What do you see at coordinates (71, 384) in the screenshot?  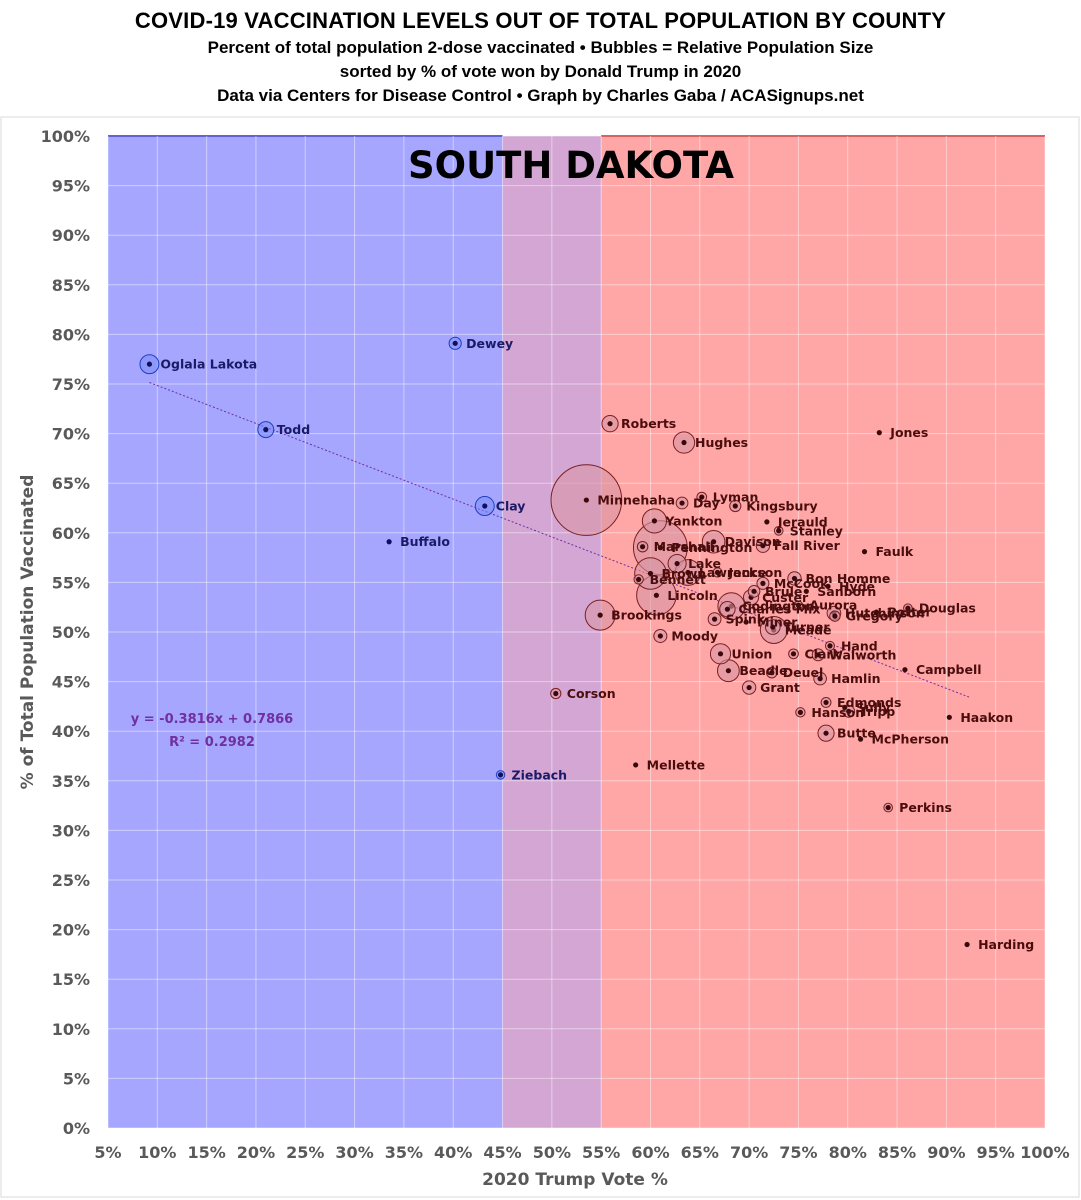 I see `y-tick-label: 75%` at bounding box center [71, 384].